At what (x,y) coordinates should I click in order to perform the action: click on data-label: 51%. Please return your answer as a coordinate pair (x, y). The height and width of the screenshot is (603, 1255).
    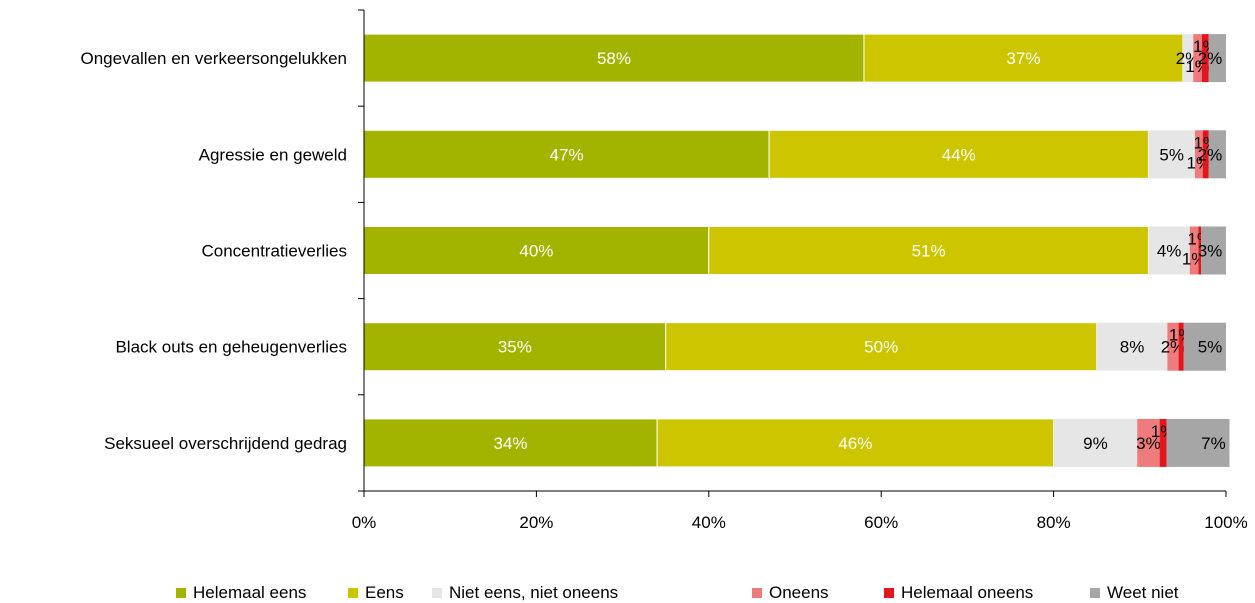
    Looking at the image, I should click on (929, 251).